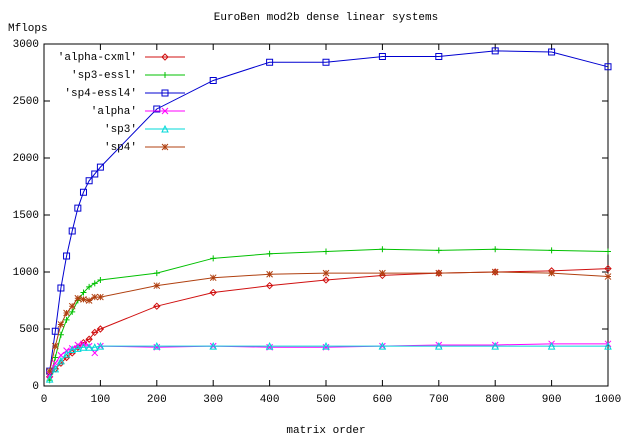  Describe the element at coordinates (97, 58) in the screenshot. I see `legend-label: 'alpha-cxml'` at that location.